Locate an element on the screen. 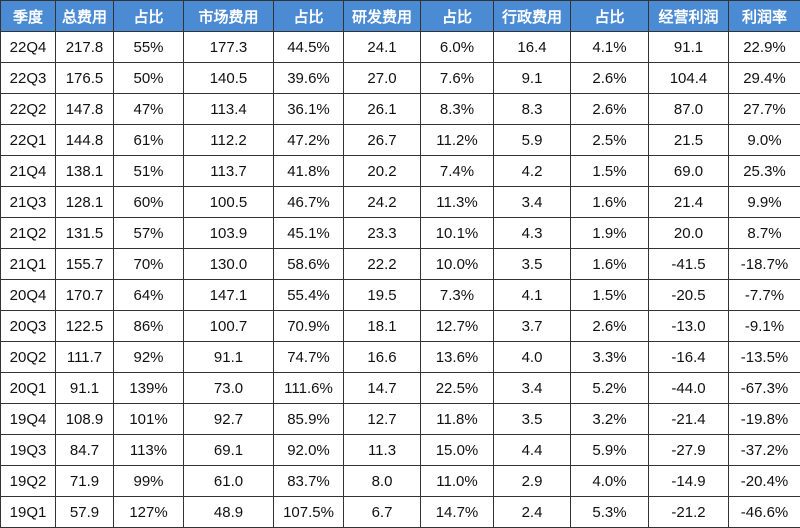 The image size is (800, 528). data-cell: 155.7 is located at coordinates (85, 264).